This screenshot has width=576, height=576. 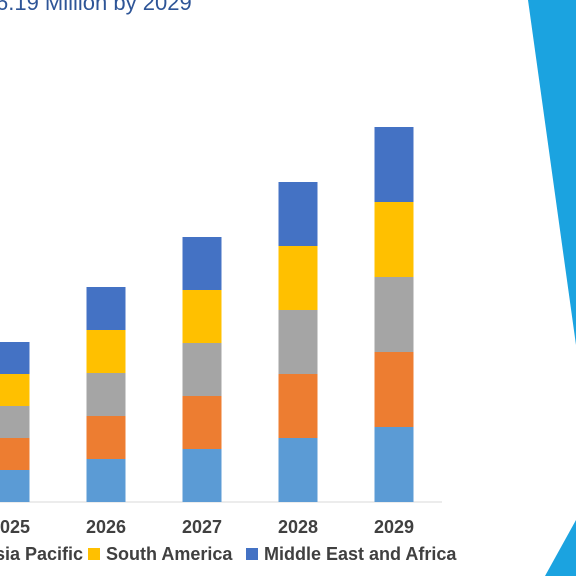 I want to click on x-tick-label: 2025, so click(x=15, y=527).